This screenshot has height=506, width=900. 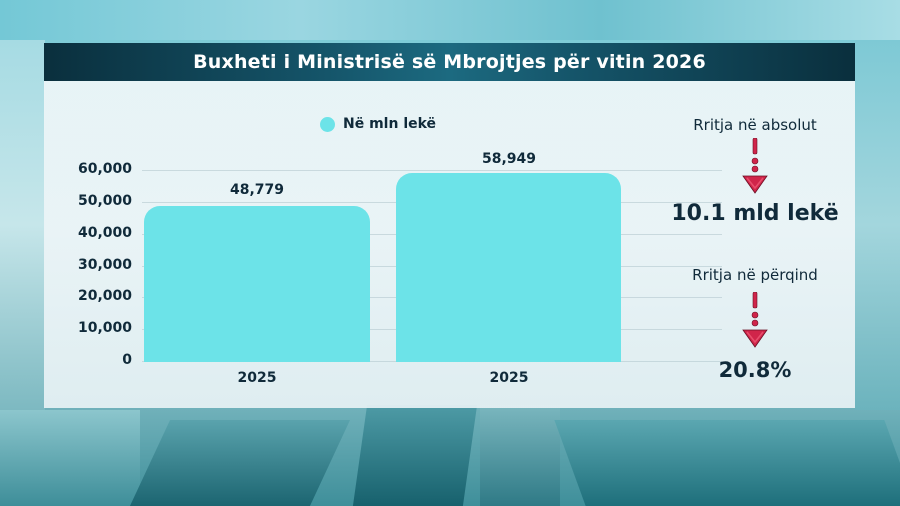 I want to click on background-panel-right, so click(x=877, y=225).